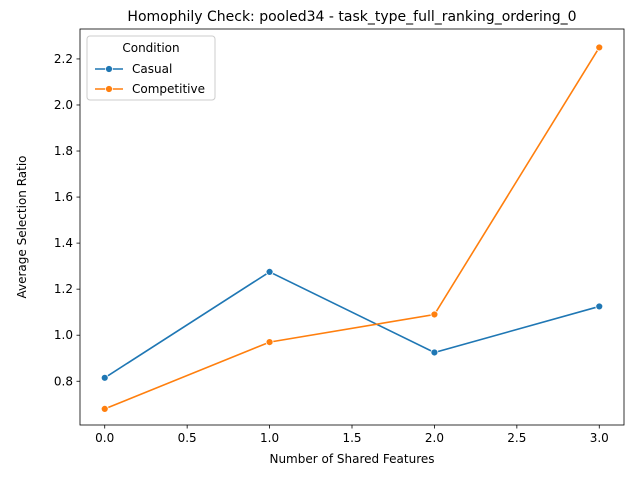 This screenshot has height=480, width=640. I want to click on legend-item: Competitive, so click(150, 89).